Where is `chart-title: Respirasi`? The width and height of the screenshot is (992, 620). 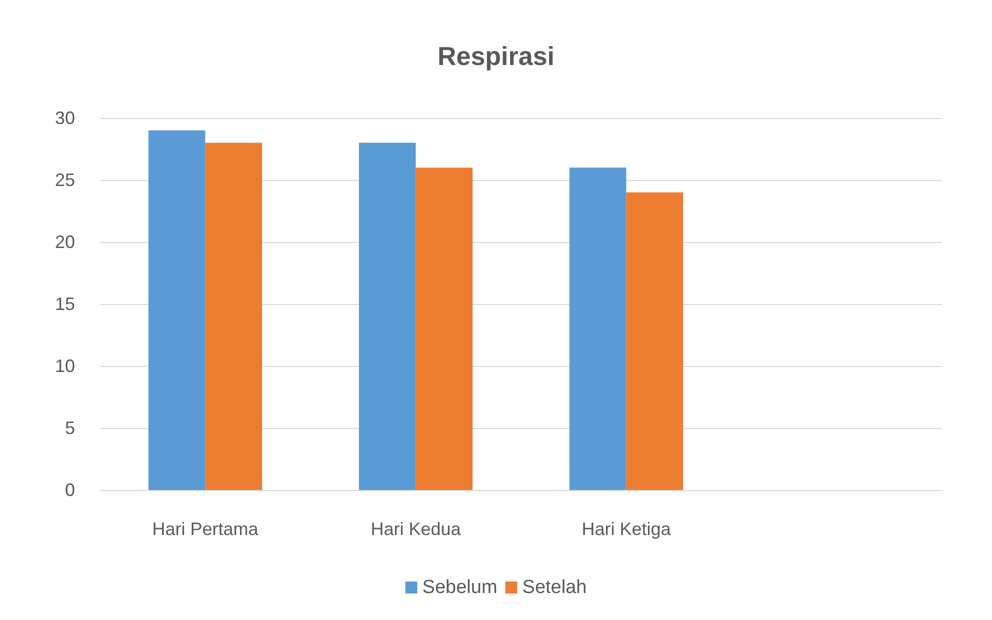
chart-title: Respirasi is located at coordinates (496, 56).